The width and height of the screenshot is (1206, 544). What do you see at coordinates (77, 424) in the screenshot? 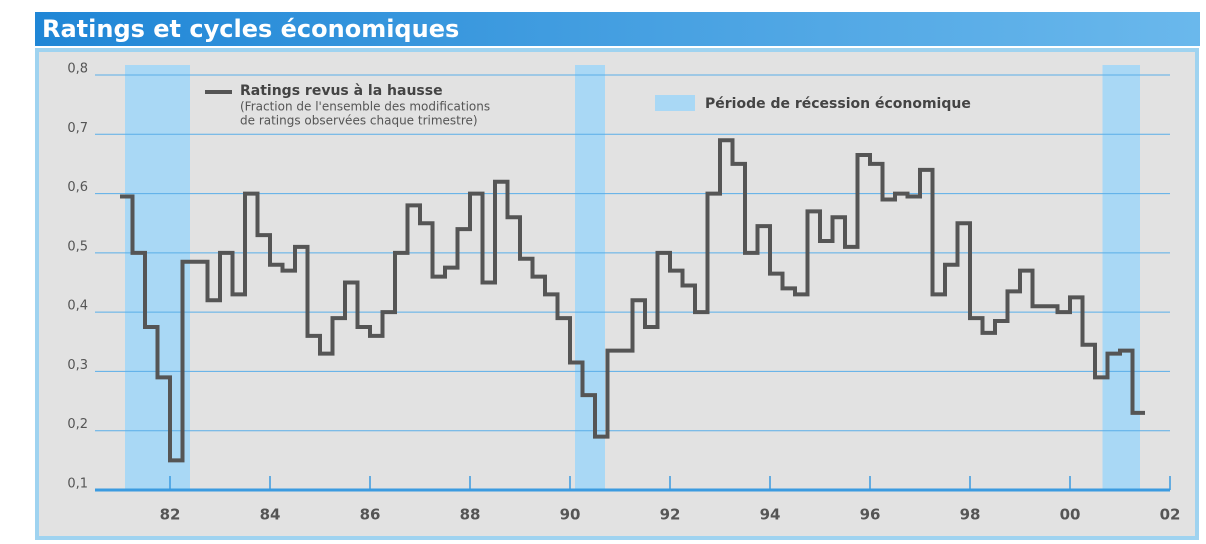
I see `y-tick-label: 0,2` at bounding box center [77, 424].